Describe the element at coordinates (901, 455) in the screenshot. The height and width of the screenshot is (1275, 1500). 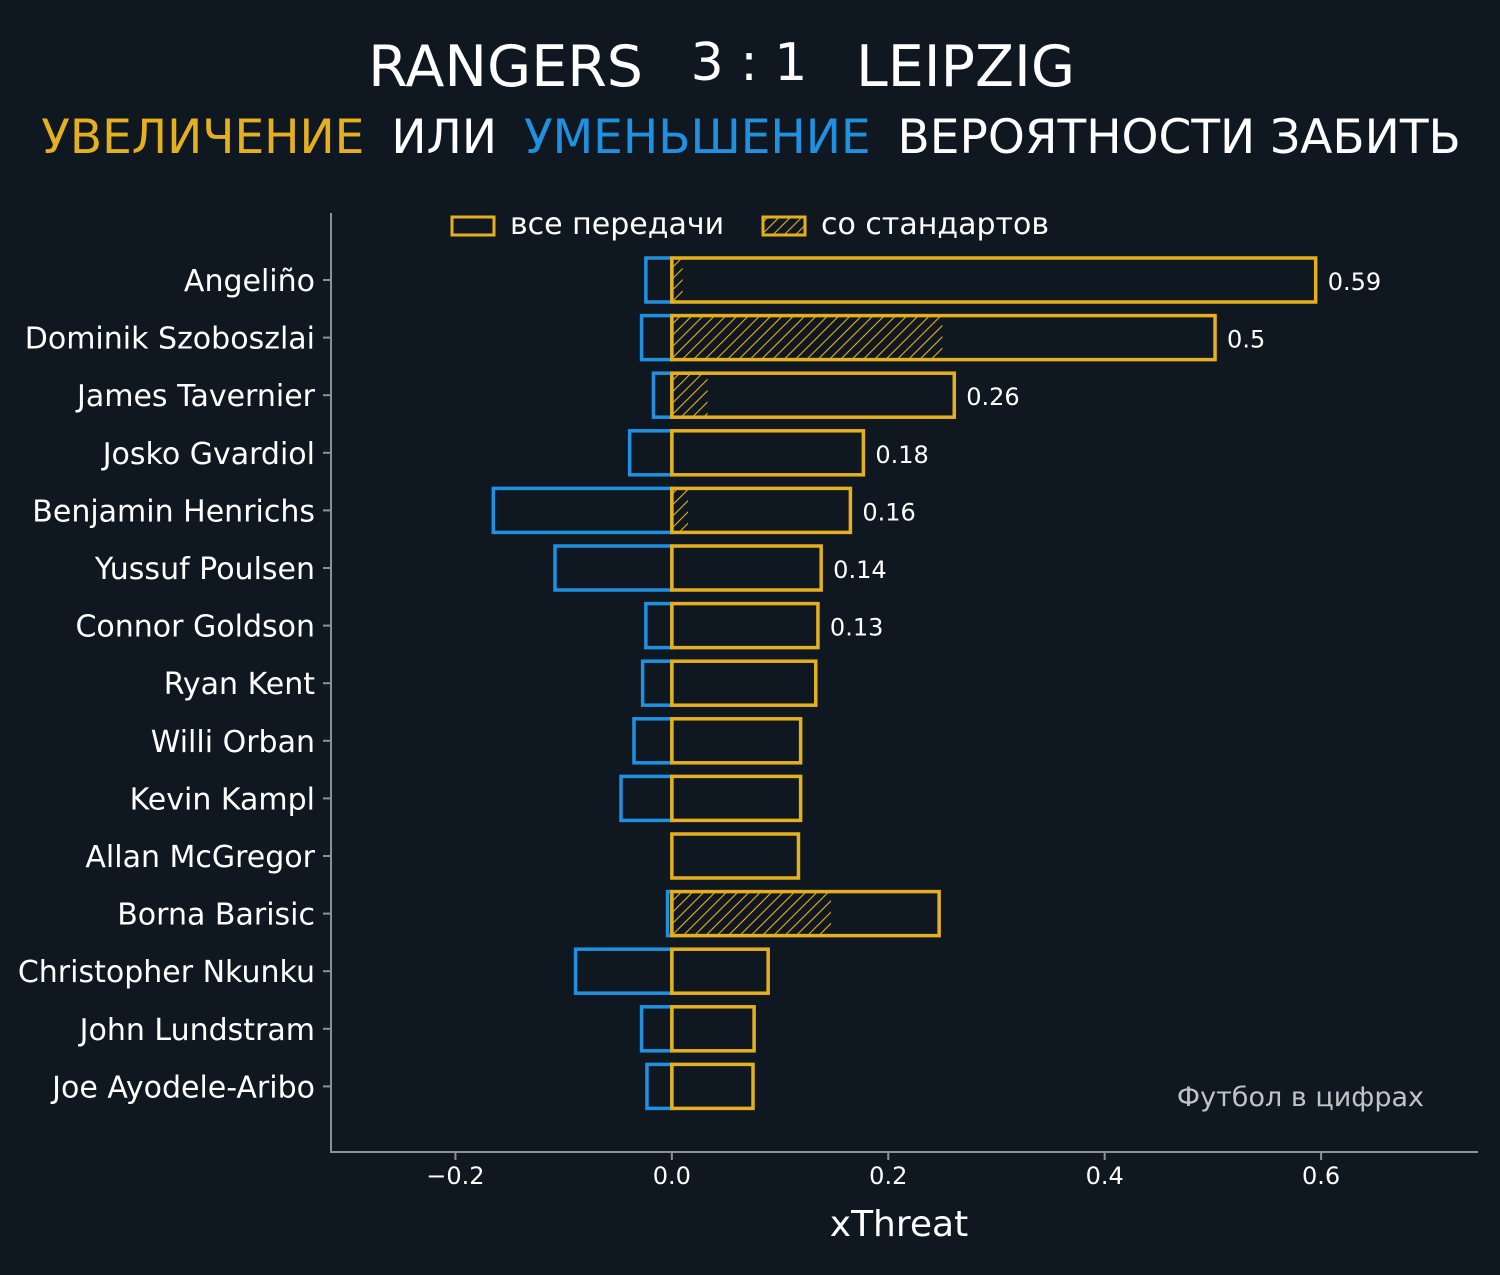
I see `value-label: 0.18` at that location.